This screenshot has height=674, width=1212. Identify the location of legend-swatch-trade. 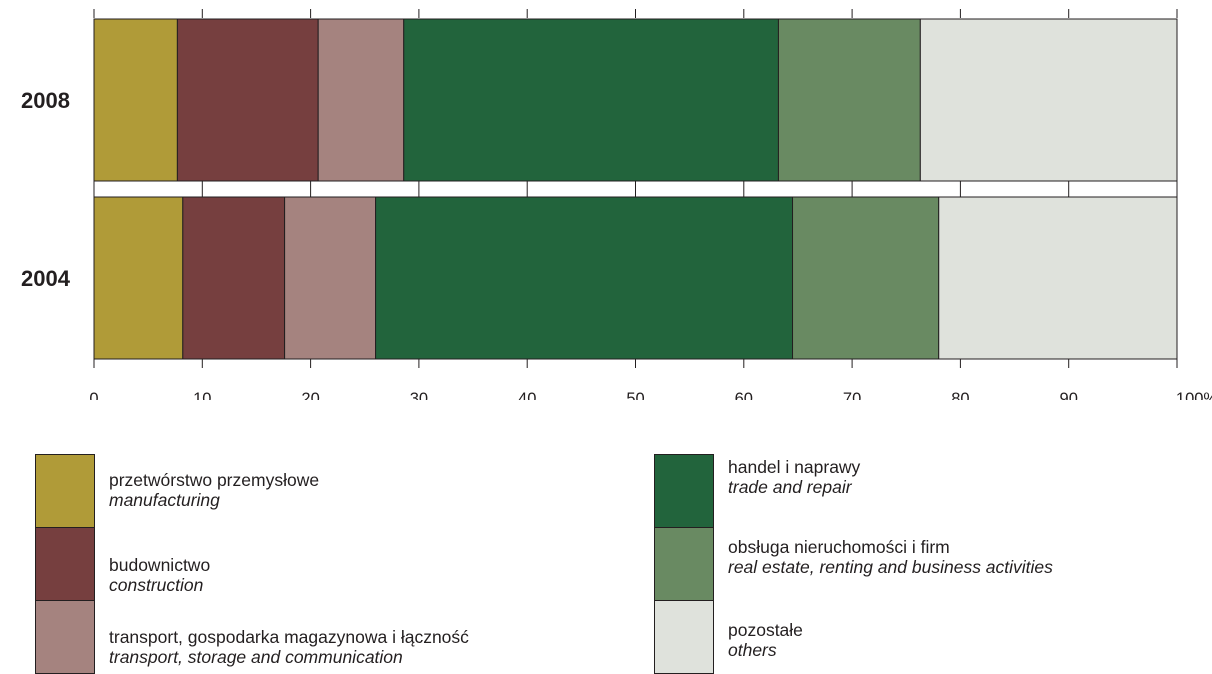
(684, 491).